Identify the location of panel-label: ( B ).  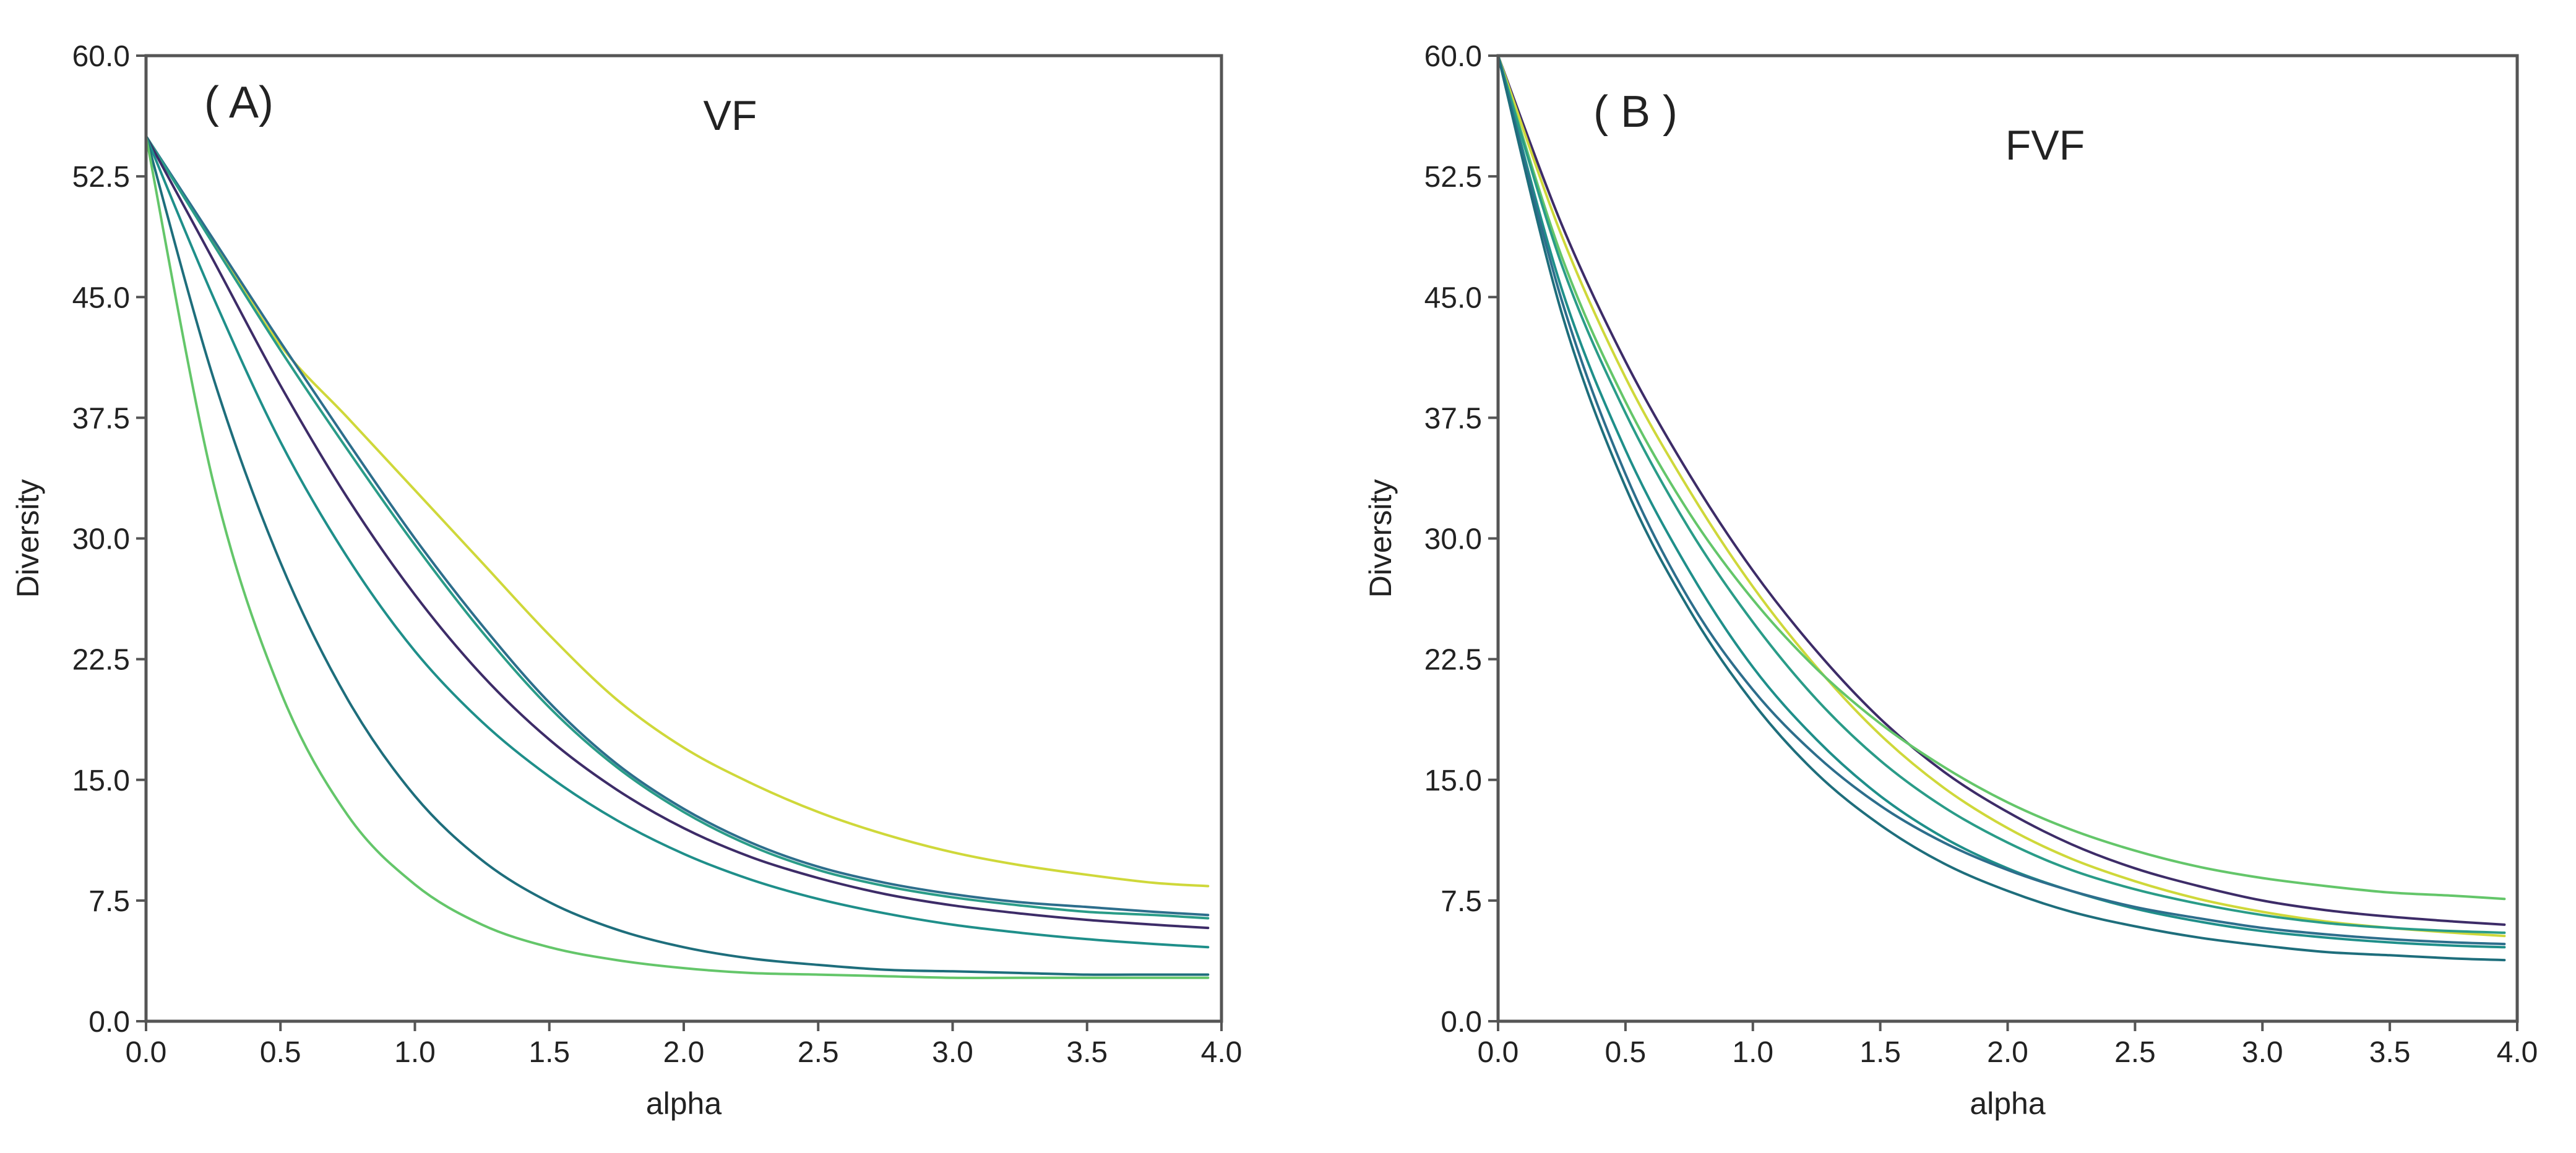
(1635, 112).